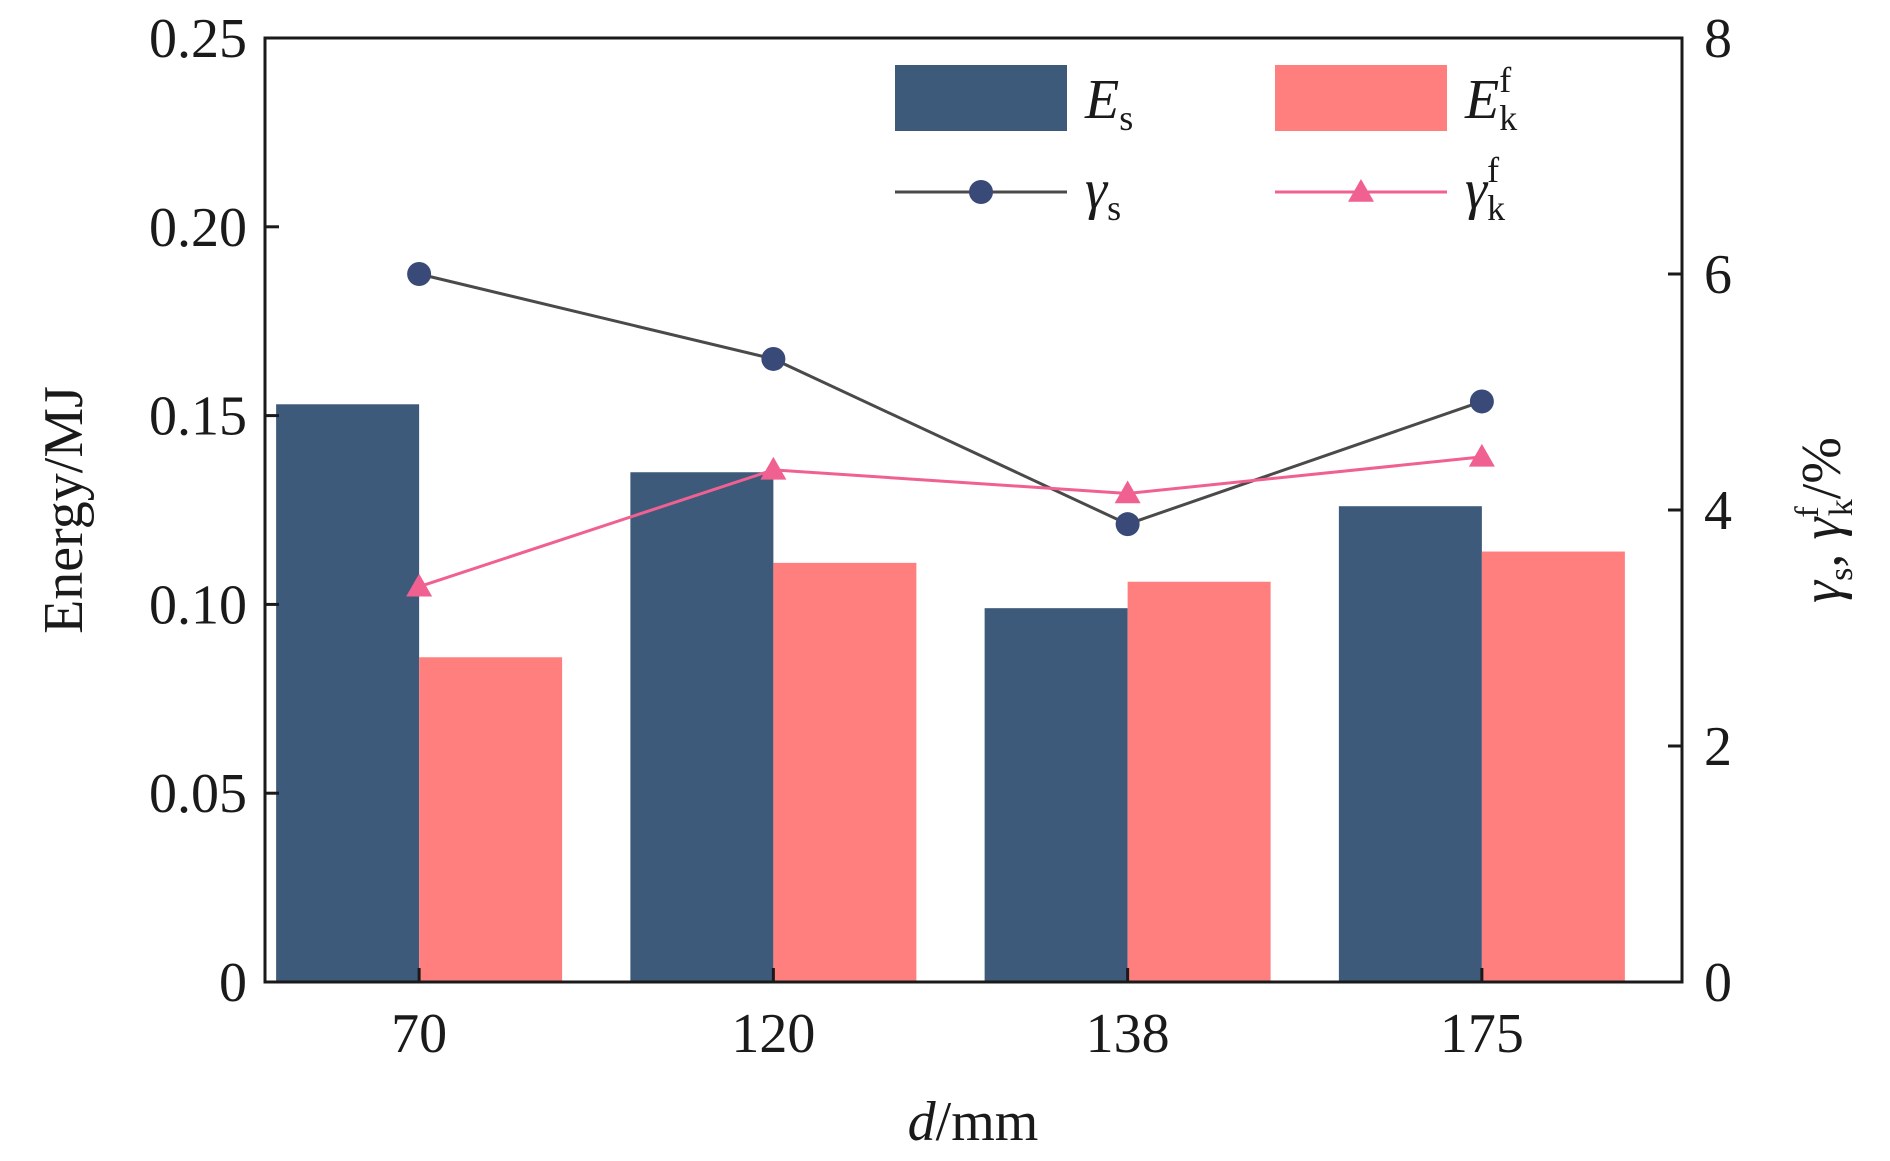 The height and width of the screenshot is (1161, 1890). I want to click on y2-tick-label: 2, so click(1718, 747).